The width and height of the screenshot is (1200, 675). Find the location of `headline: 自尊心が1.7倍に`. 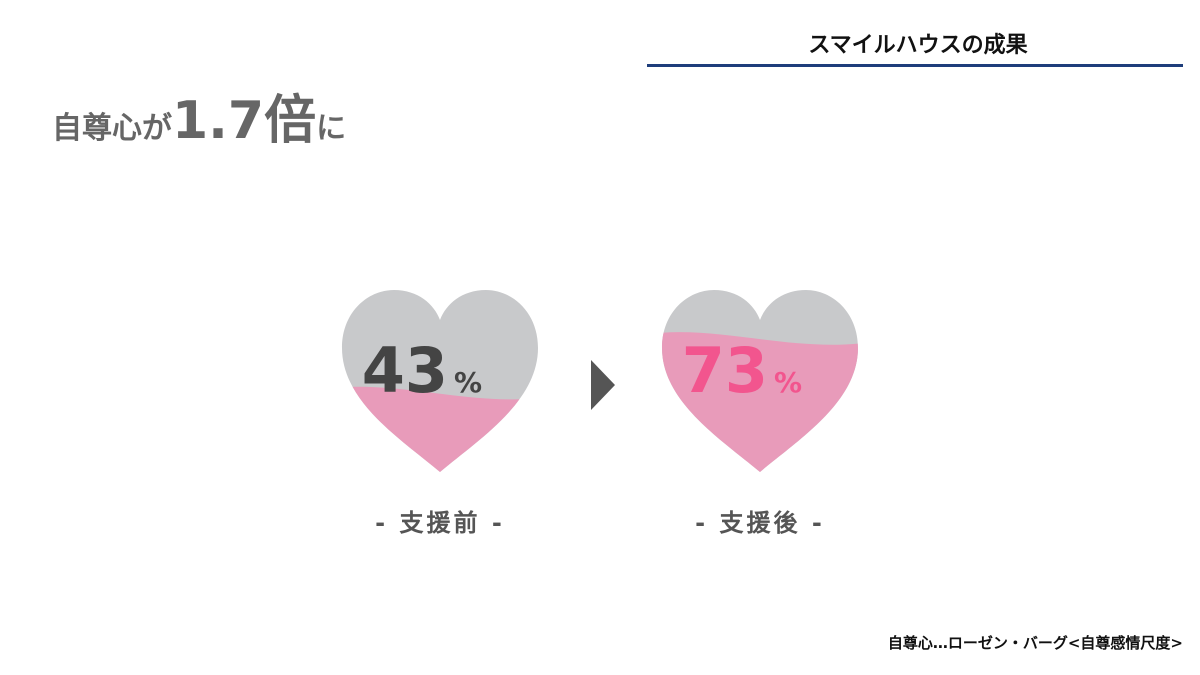

headline: 自尊心が1.7倍に is located at coordinates (199, 121).